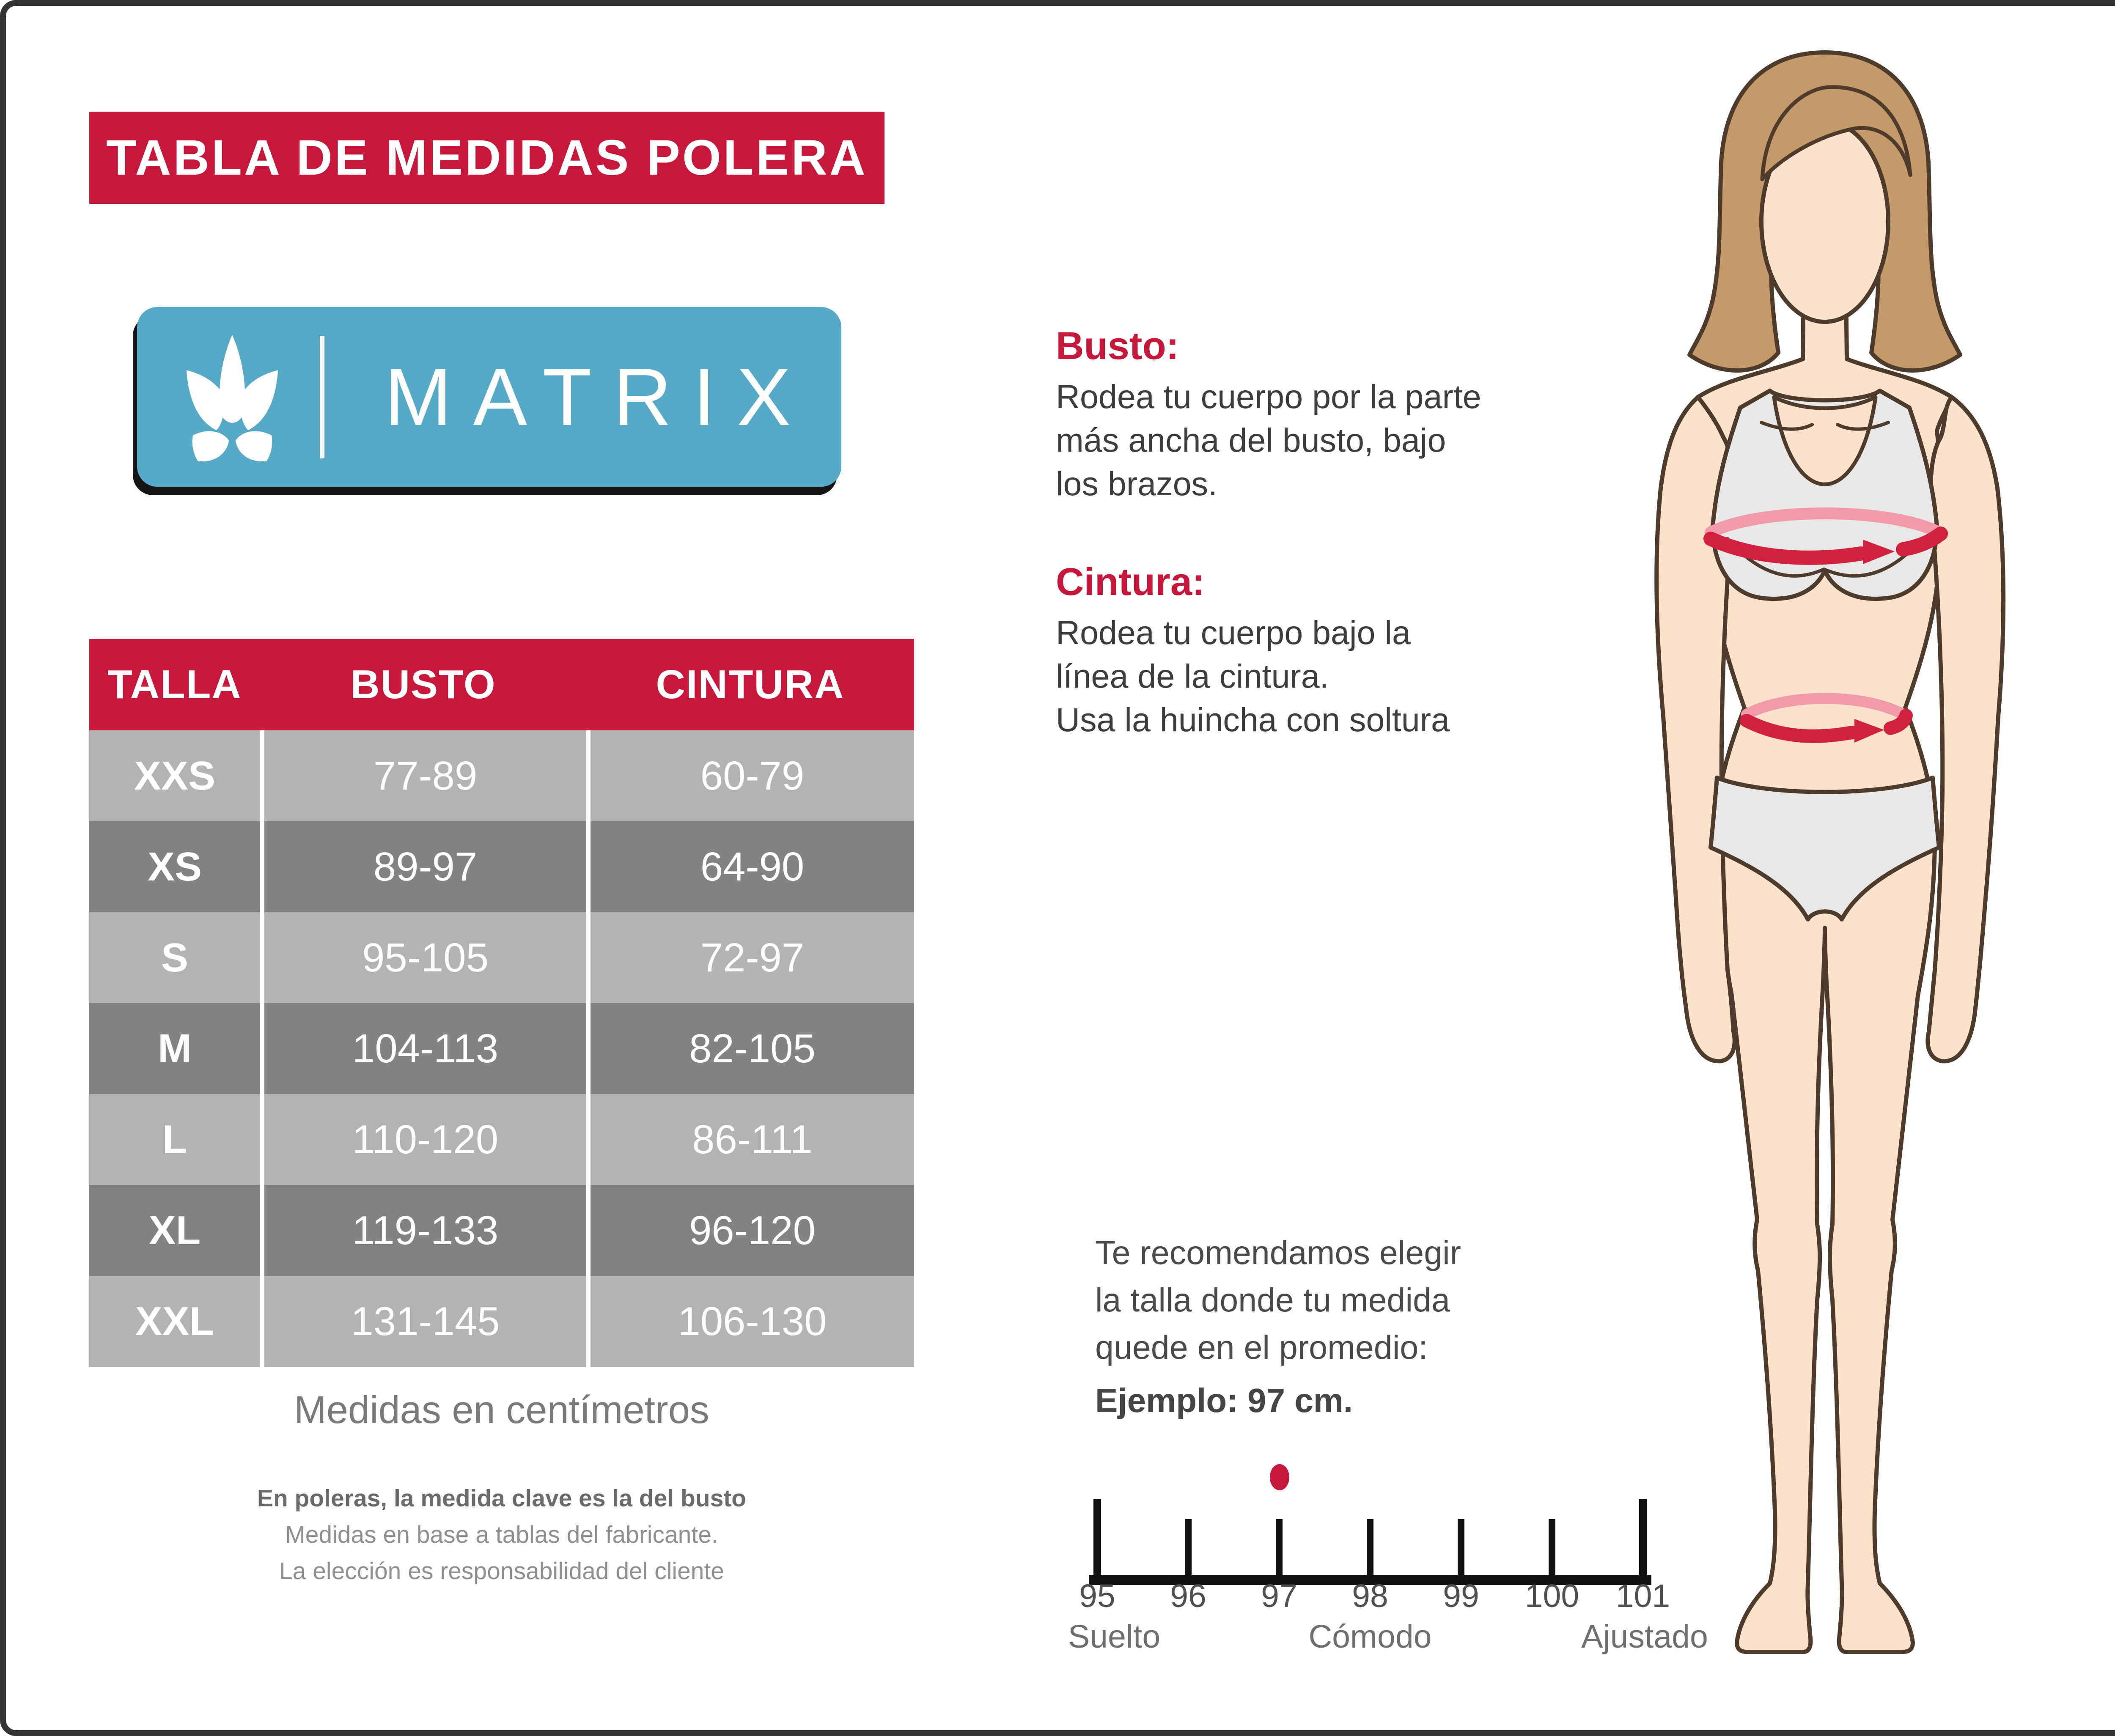 The height and width of the screenshot is (1736, 2115). Describe the element at coordinates (1644, 1636) in the screenshot. I see `fit-label-ajustado: Ajustado` at that location.